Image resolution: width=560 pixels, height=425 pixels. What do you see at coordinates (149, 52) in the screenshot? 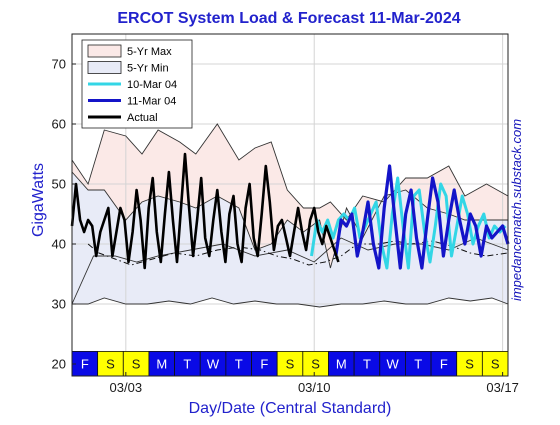
I see `legend-label: 5-Yr Max` at bounding box center [149, 52].